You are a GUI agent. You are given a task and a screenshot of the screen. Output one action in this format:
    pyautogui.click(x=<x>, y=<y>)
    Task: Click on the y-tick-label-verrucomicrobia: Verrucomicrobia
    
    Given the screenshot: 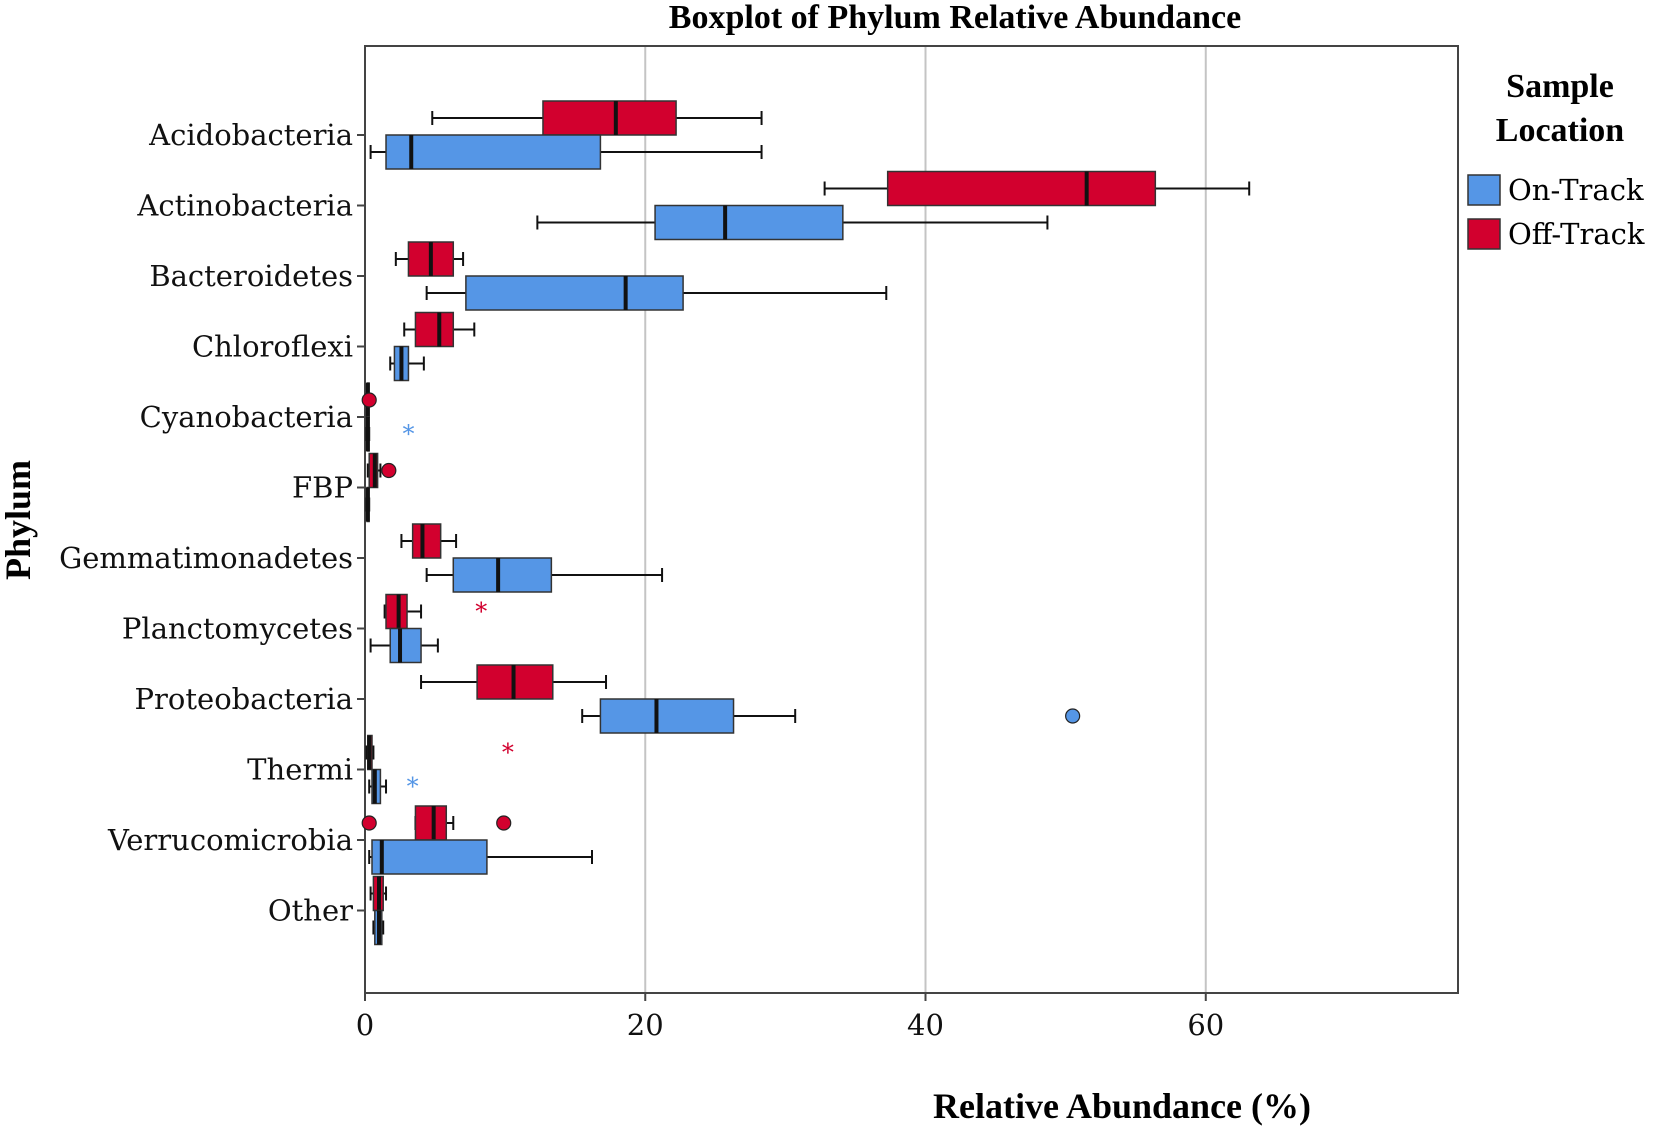 What is the action you would take?
    pyautogui.click(x=230, y=840)
    